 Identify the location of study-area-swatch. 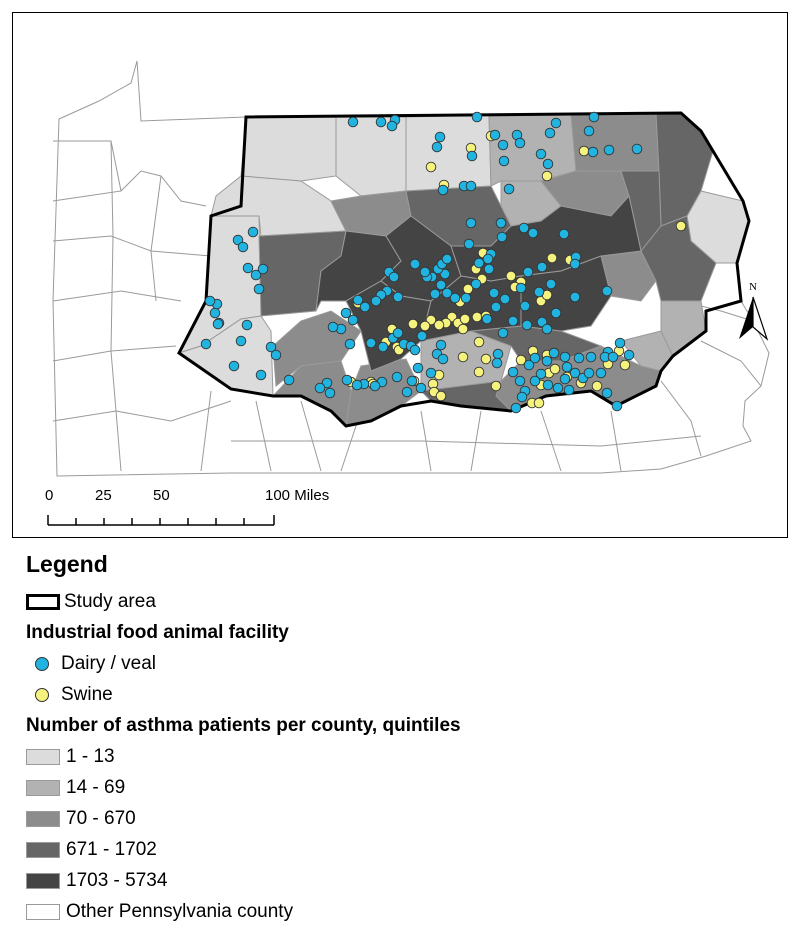
(43, 601).